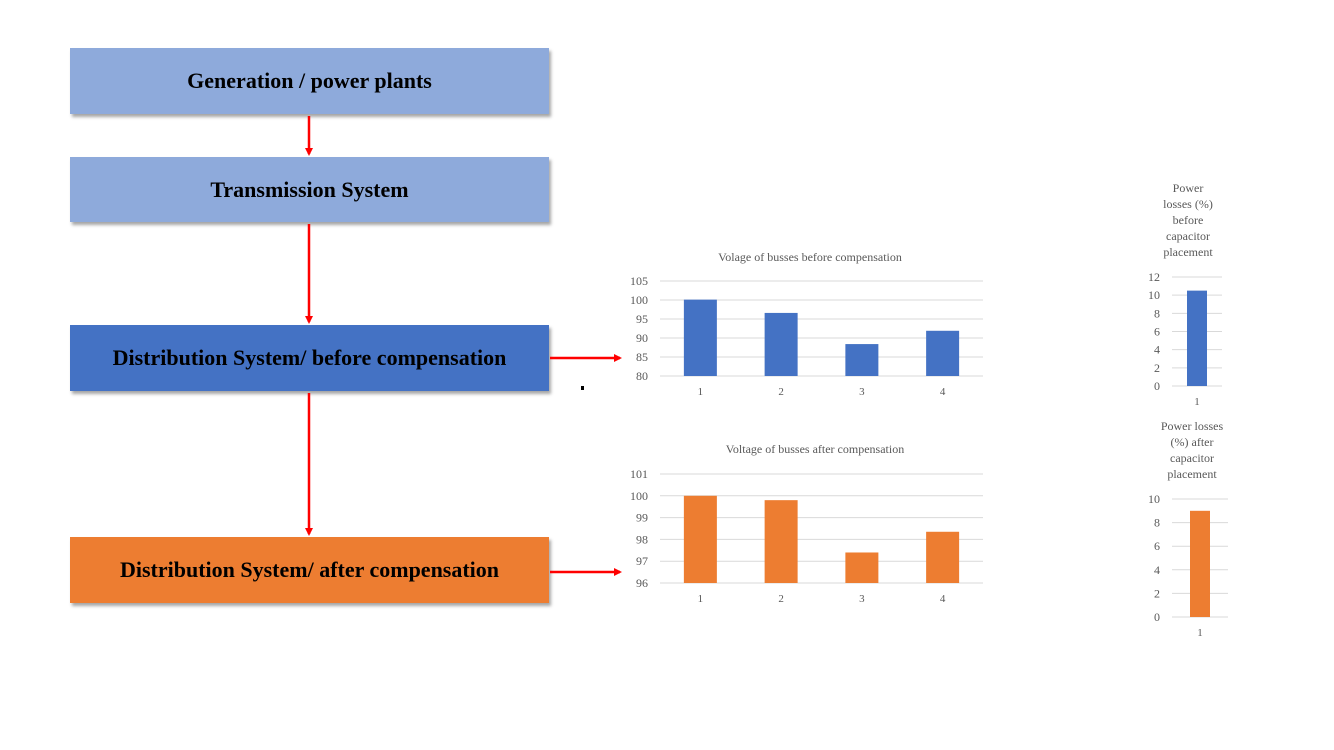 Image resolution: width=1334 pixels, height=750 pixels. Describe the element at coordinates (1192, 426) in the screenshot. I see `title-line: Power losses` at that location.